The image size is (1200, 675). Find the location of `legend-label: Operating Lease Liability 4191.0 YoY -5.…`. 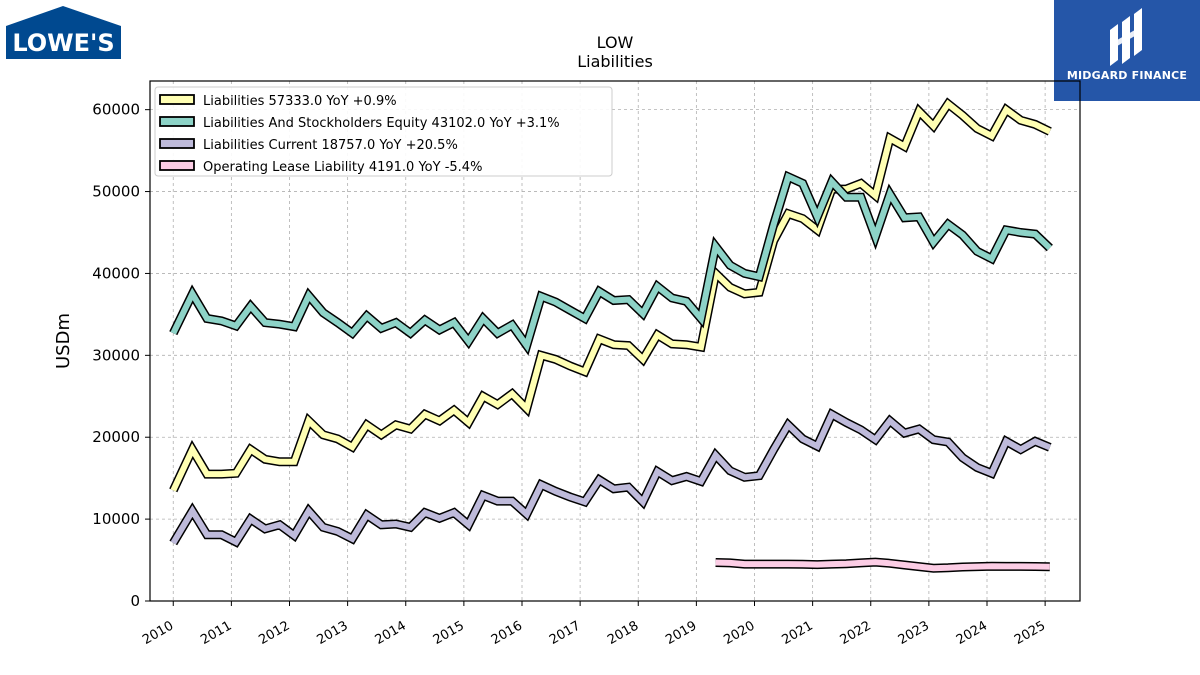

legend-label: Operating Lease Liability 4191.0 YoY -5.… is located at coordinates (342, 167).